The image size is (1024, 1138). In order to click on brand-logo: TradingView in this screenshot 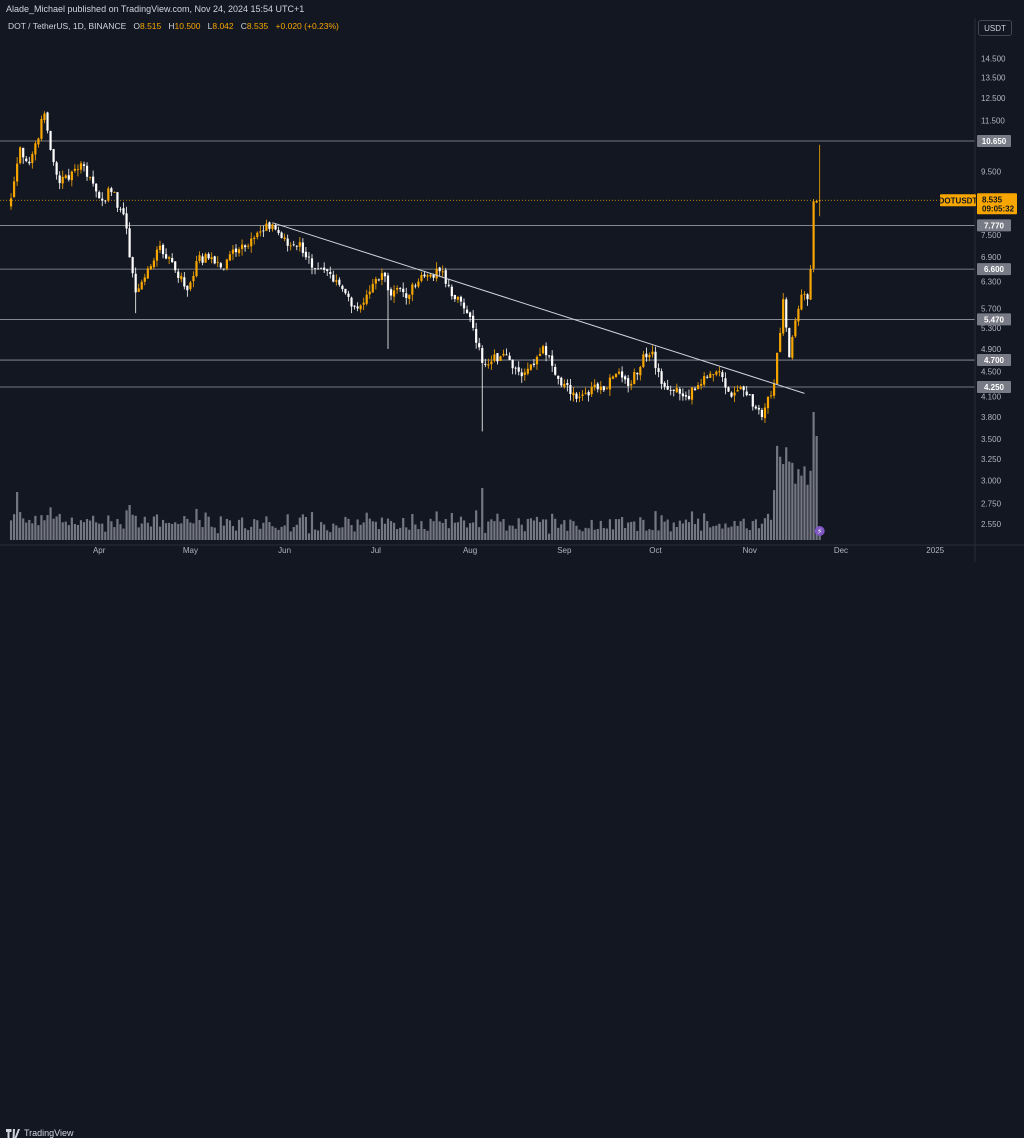, I will do `click(40, 1133)`.